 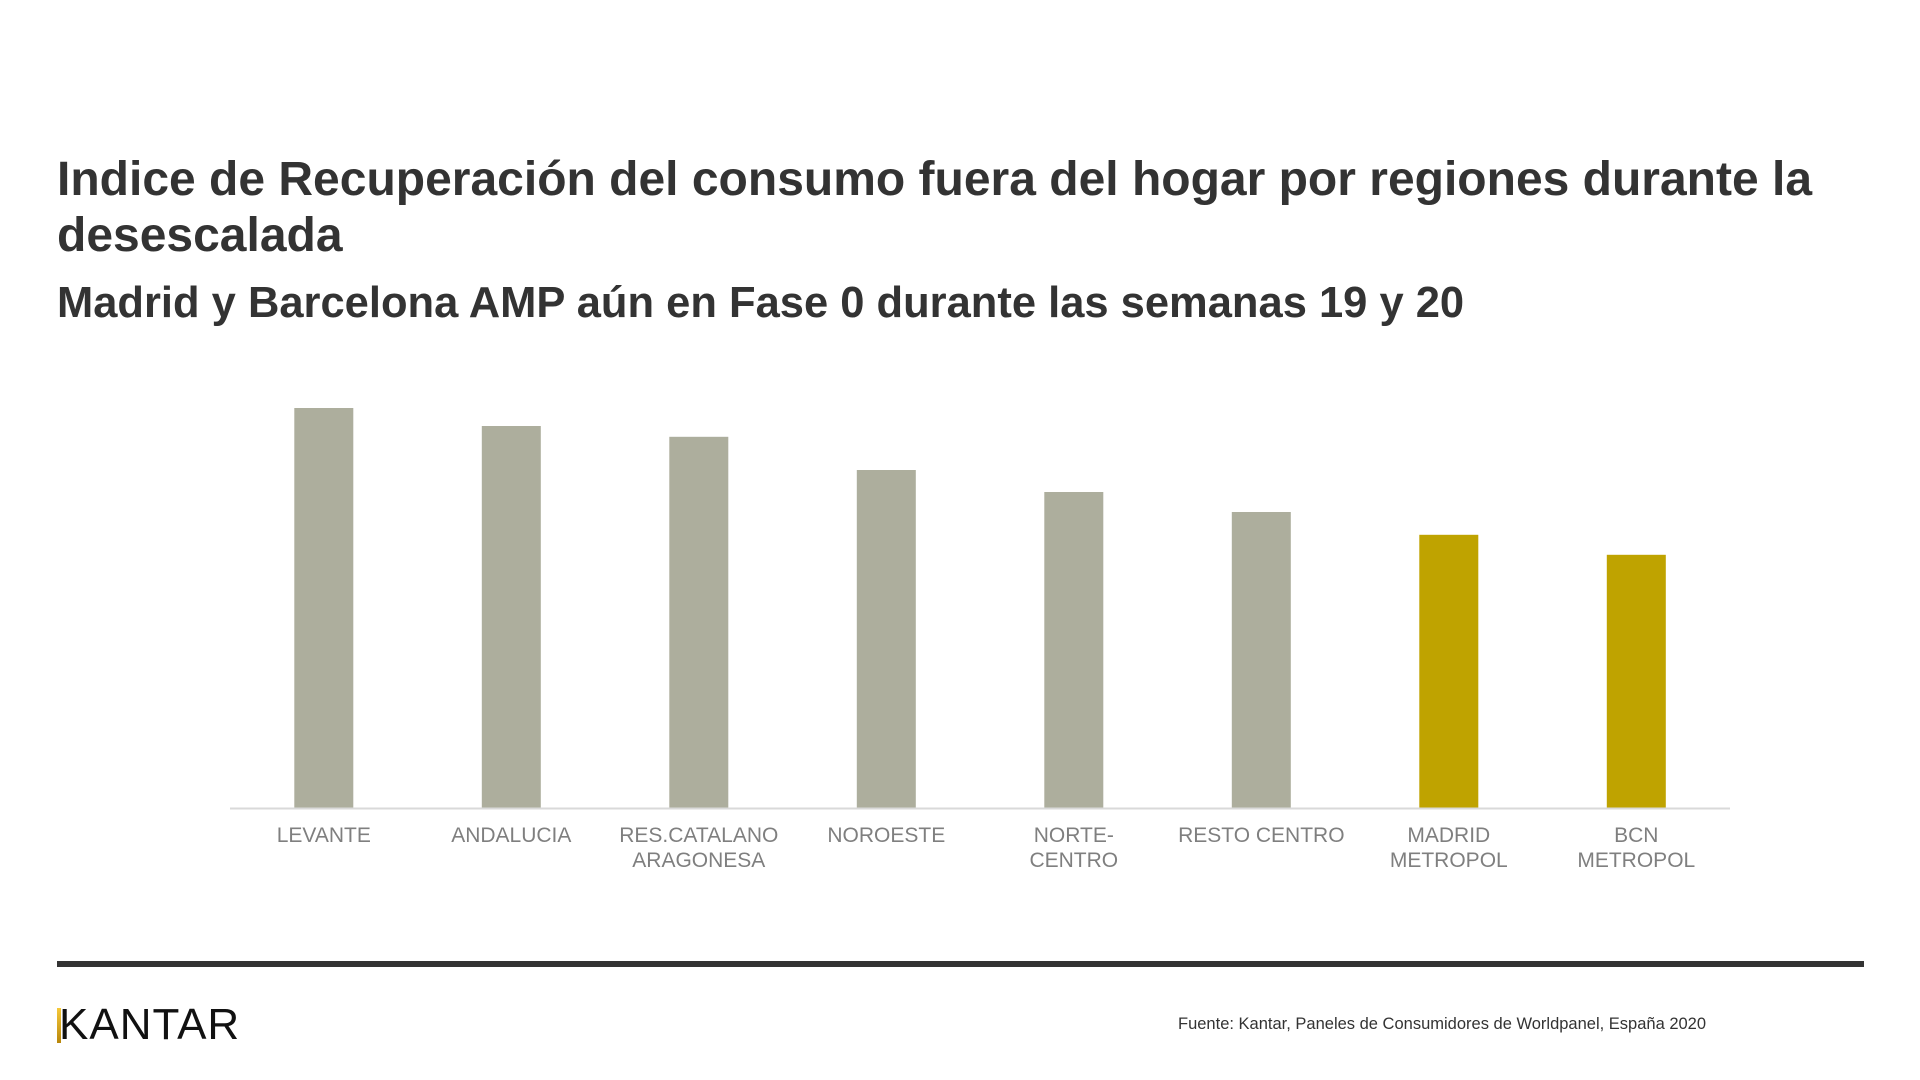 What do you see at coordinates (1074, 650) in the screenshot?
I see `bar-norte-centro` at bounding box center [1074, 650].